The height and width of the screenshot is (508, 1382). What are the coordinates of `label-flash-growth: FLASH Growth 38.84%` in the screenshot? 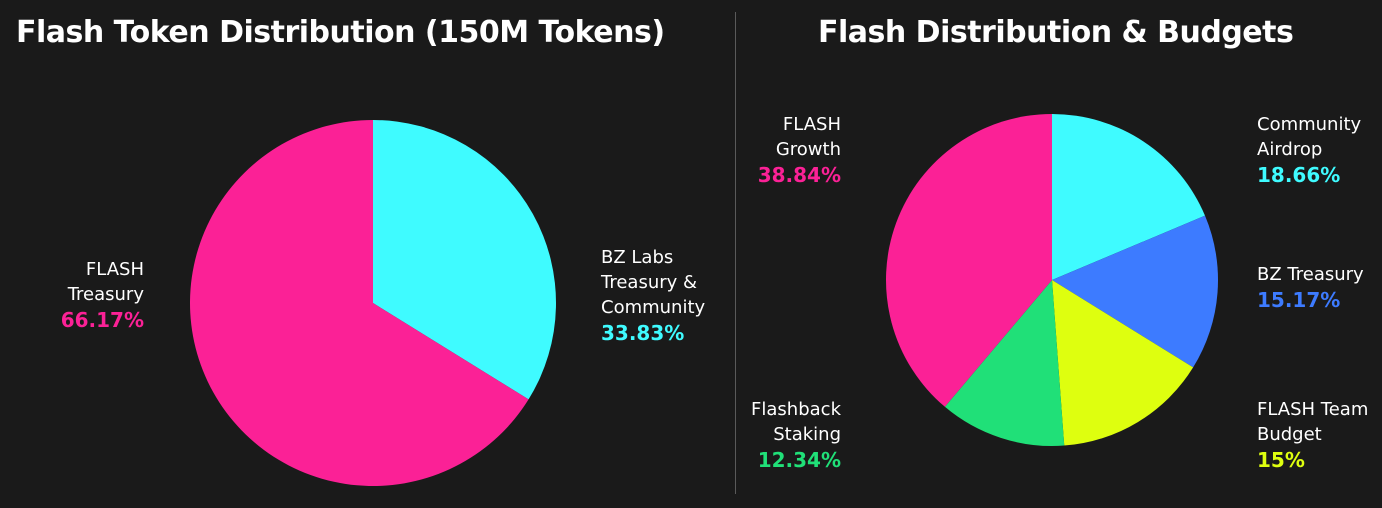 It's located at (799, 150).